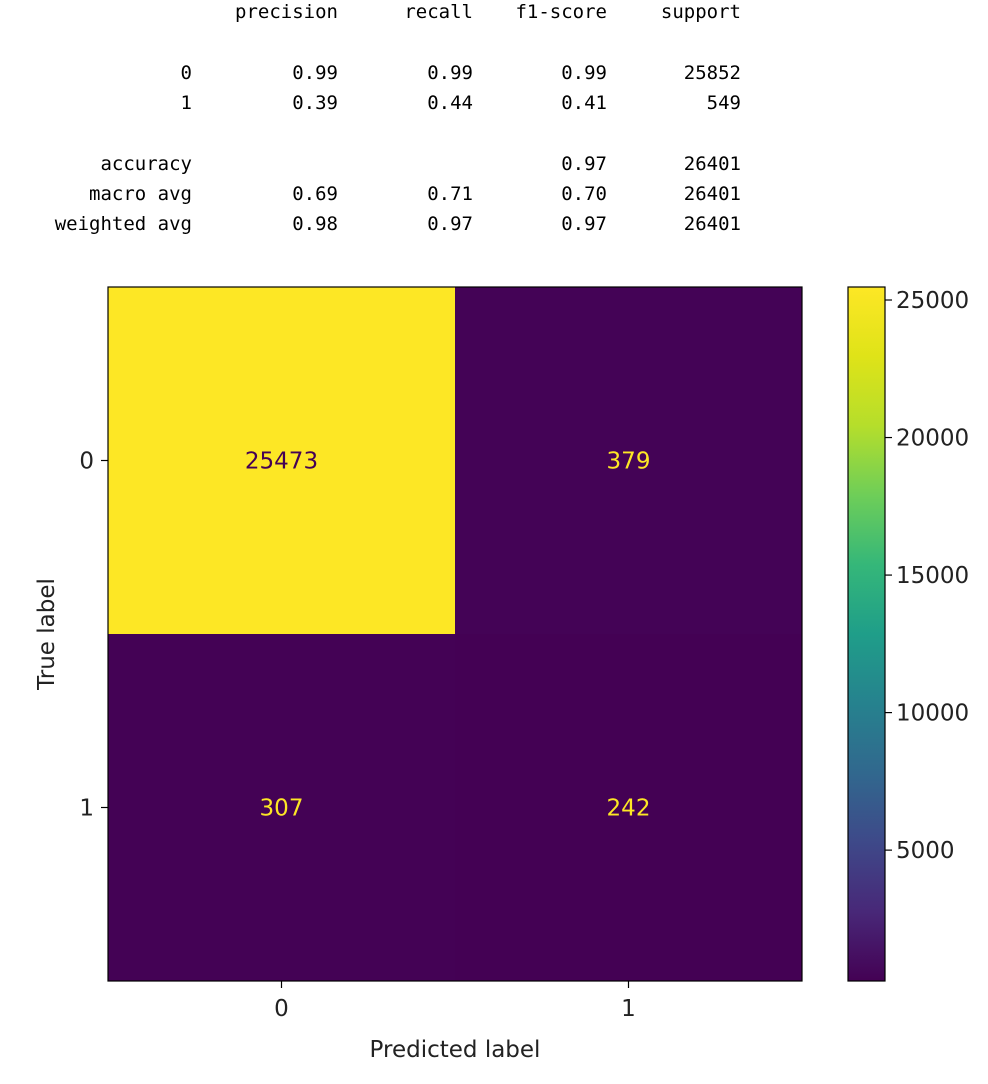  What do you see at coordinates (281, 1009) in the screenshot?
I see `x-tick-label: 0` at bounding box center [281, 1009].